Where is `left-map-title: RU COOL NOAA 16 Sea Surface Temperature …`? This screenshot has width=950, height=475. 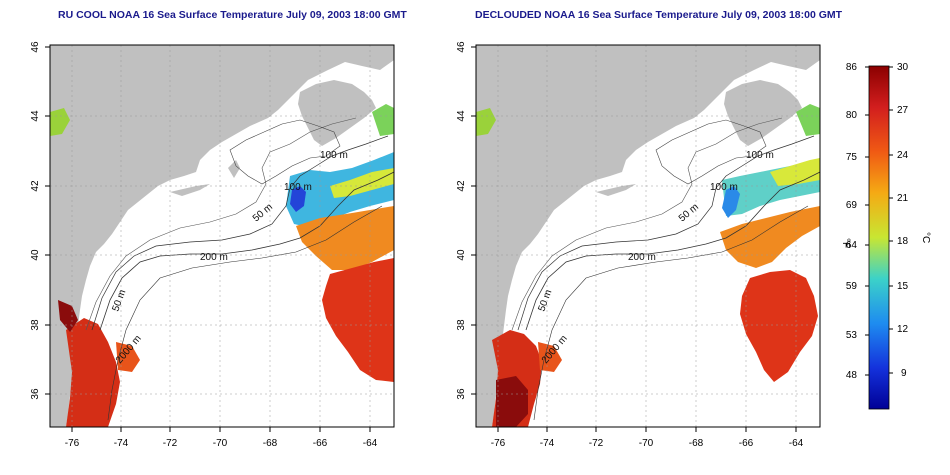 left-map-title: RU COOL NOAA 16 Sea Surface Temperature … is located at coordinates (232, 15).